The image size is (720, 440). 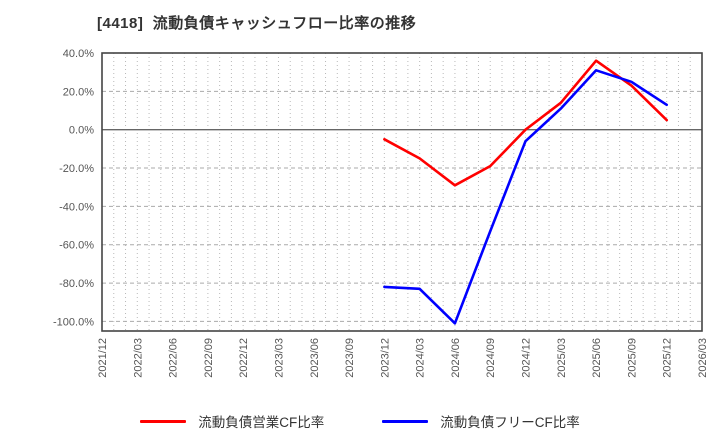 What do you see at coordinates (360, 421) in the screenshot?
I see `legend: 流動負債営業CF比率 流動負債フリーCF比率` at bounding box center [360, 421].